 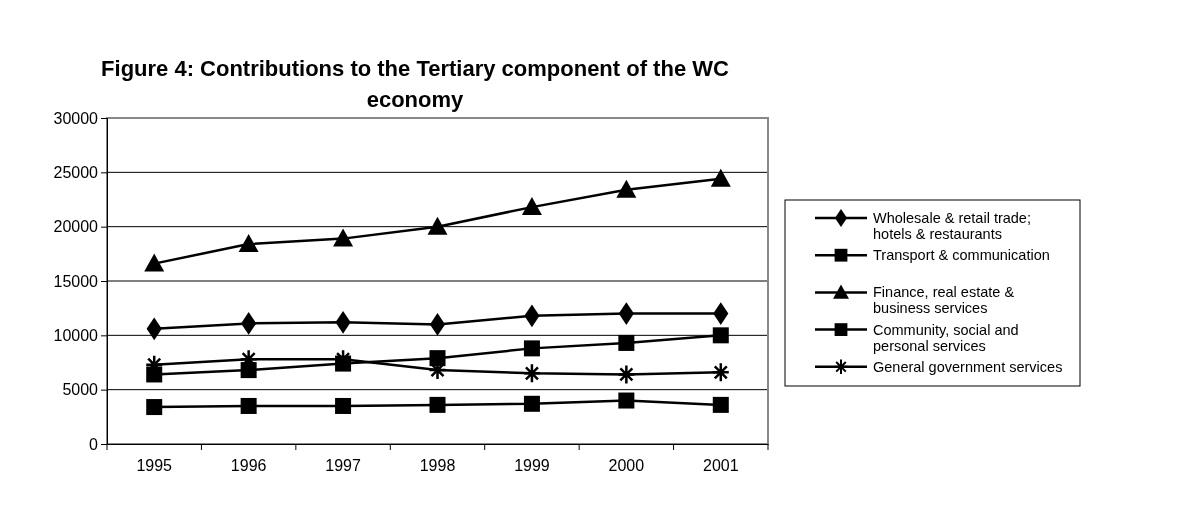 What do you see at coordinates (76, 172) in the screenshot?
I see `y-tick-label: 25000` at bounding box center [76, 172].